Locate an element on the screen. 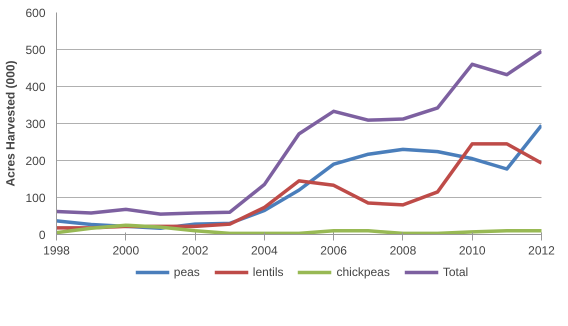 The height and width of the screenshot is (326, 568). x-tick-label: 2010 is located at coordinates (472, 251).